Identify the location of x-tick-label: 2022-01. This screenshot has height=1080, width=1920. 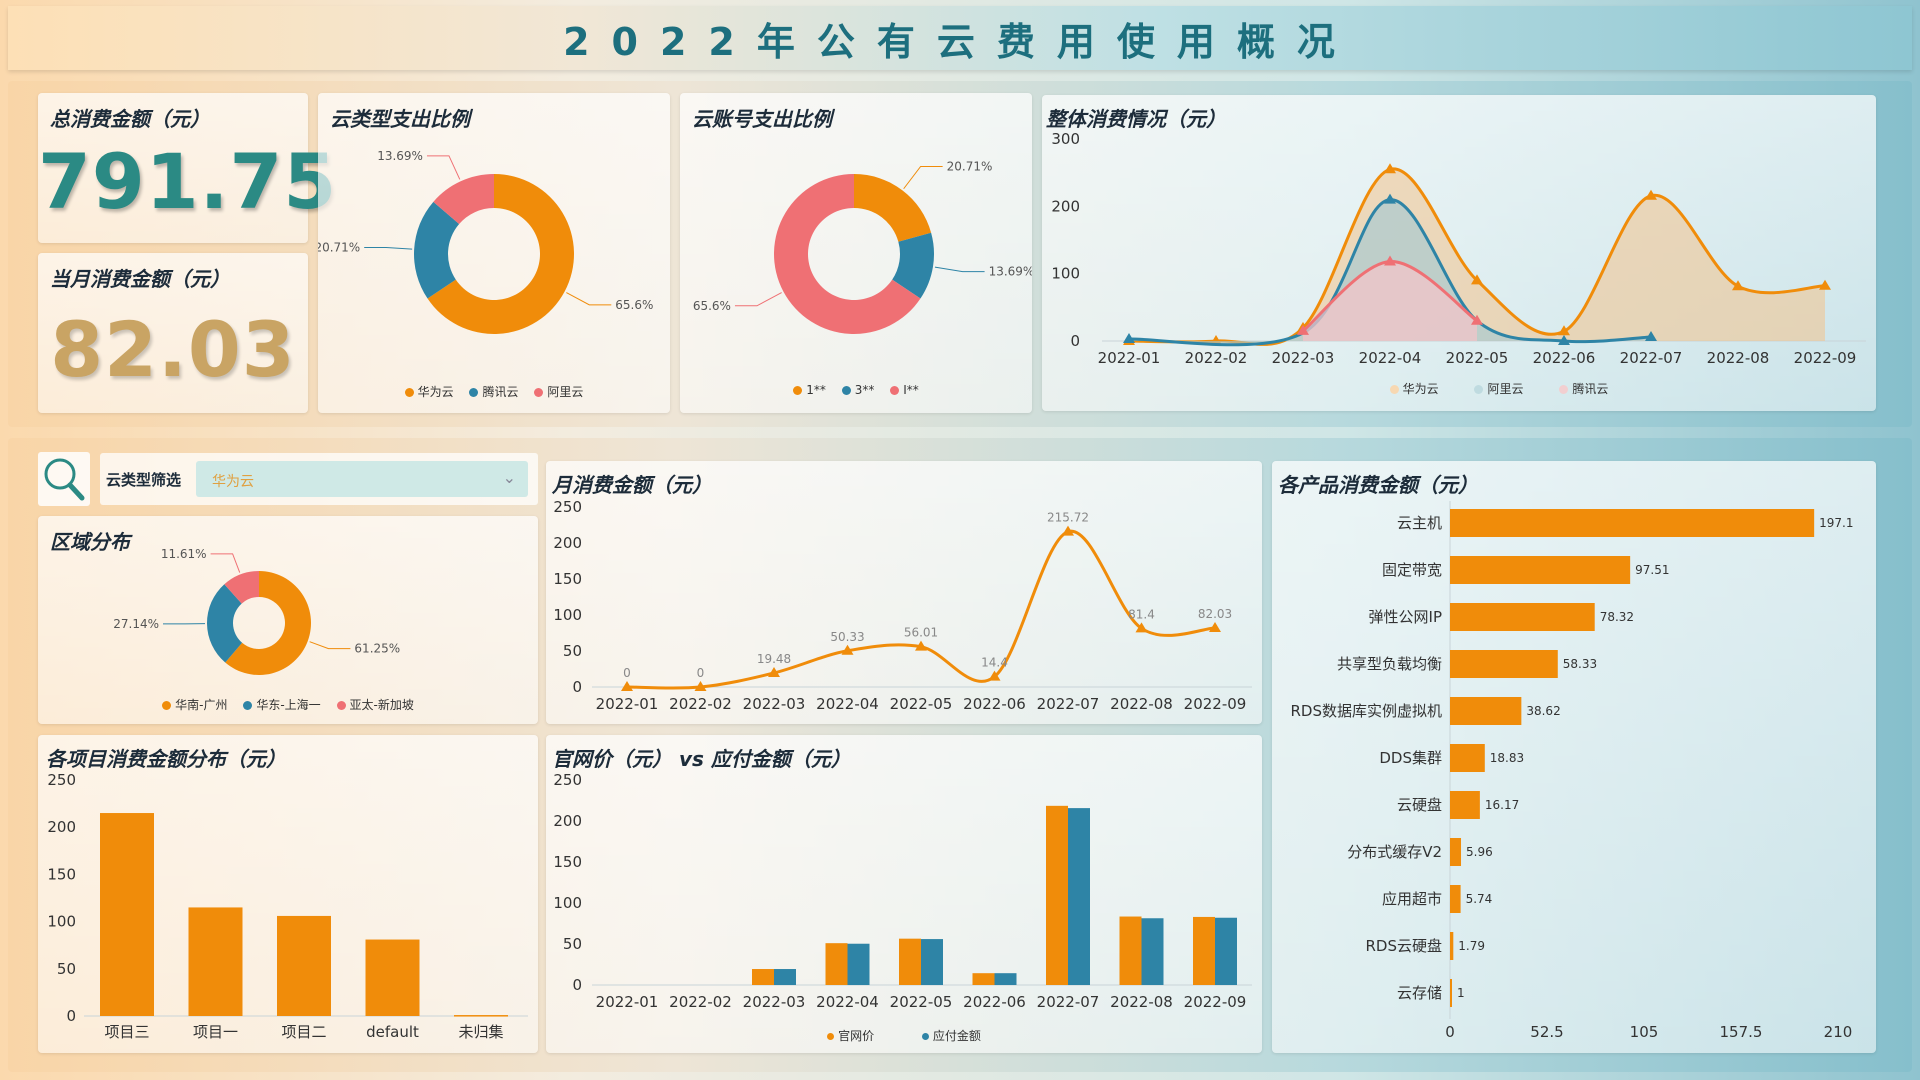
(627, 1002).